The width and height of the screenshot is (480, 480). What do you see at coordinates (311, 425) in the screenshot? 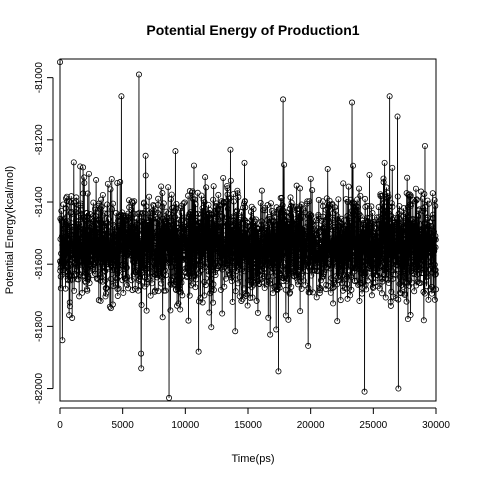
I see `x-tick-label: 20000` at bounding box center [311, 425].